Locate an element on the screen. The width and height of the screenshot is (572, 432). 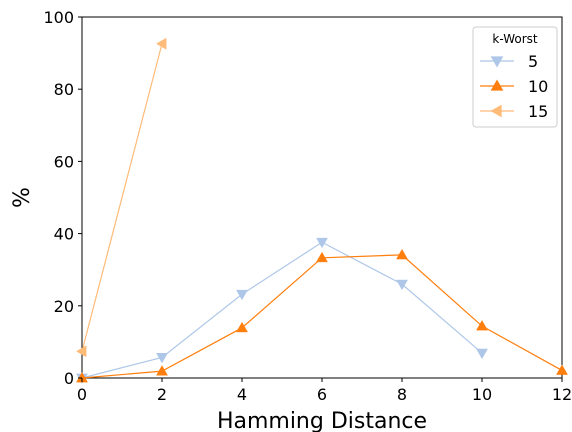
y-tick-label: 0 is located at coordinates (69, 378).